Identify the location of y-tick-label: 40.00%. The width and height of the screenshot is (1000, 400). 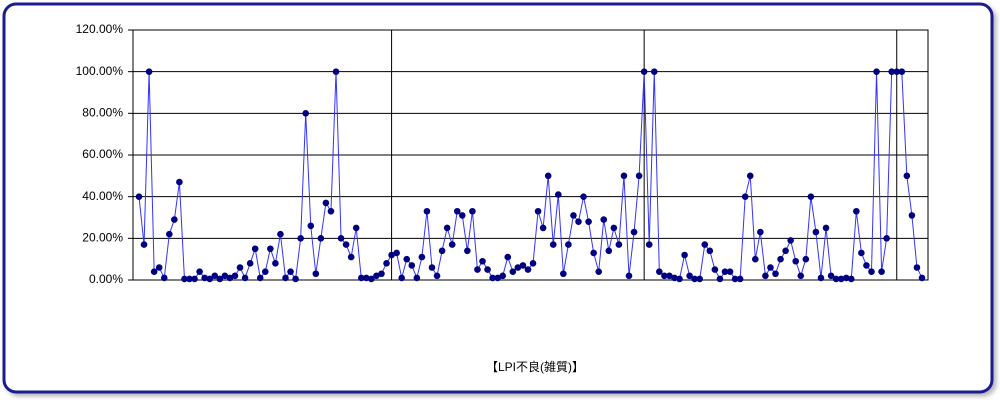
(102, 196).